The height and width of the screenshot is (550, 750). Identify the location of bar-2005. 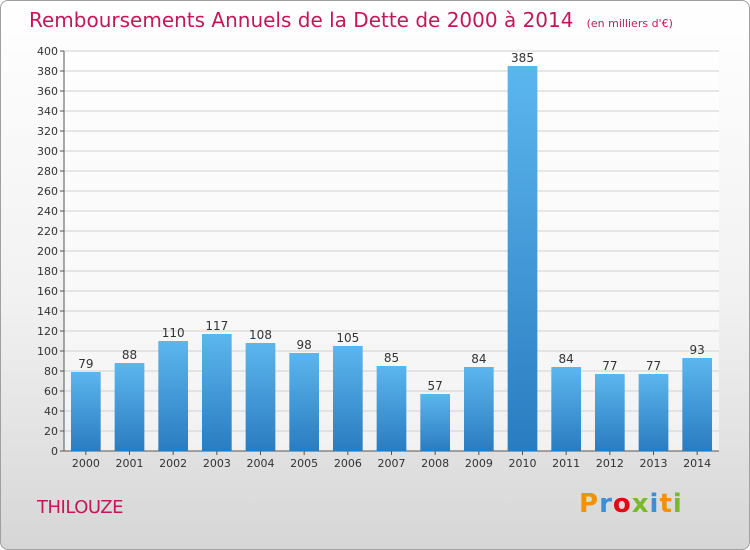
(304, 402).